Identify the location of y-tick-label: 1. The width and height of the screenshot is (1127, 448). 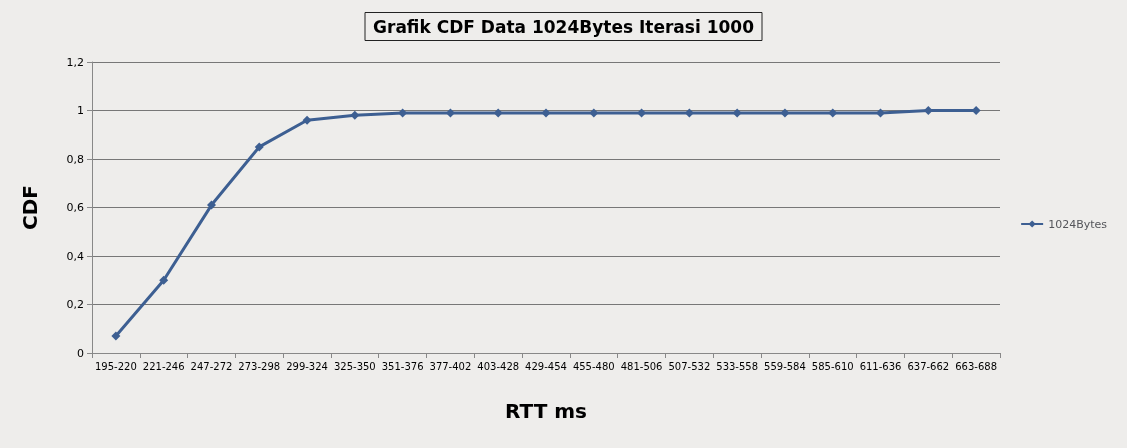
(80, 110).